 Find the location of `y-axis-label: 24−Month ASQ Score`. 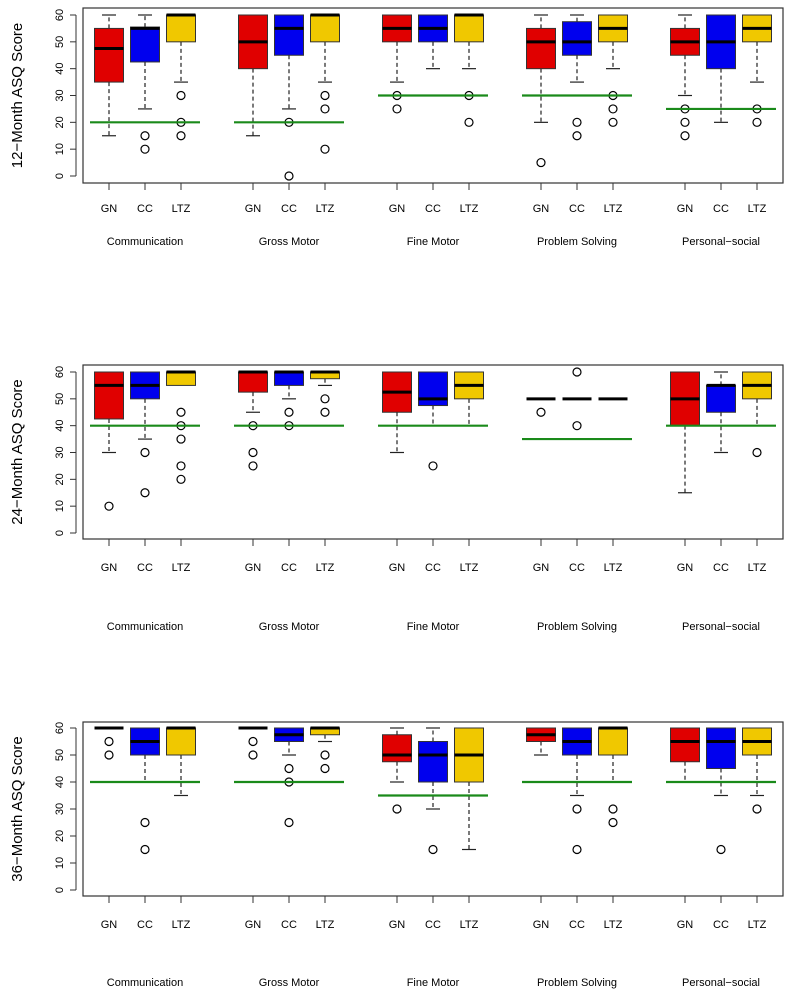

y-axis-label: 24−Month ASQ Score is located at coordinates (17, 452).